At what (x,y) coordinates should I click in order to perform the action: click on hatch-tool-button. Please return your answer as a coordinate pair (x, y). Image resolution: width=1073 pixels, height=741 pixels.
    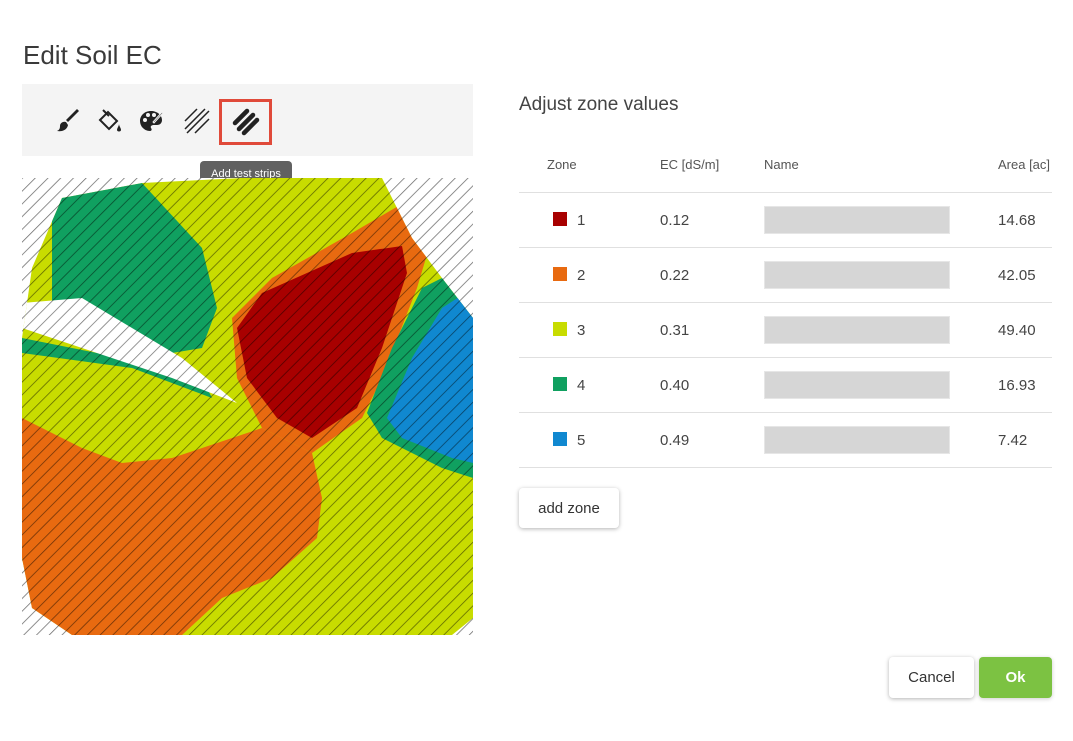
    Looking at the image, I should click on (197, 121).